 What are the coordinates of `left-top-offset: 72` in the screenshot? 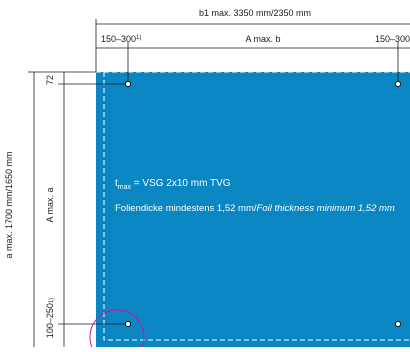 It's located at (50, 80).